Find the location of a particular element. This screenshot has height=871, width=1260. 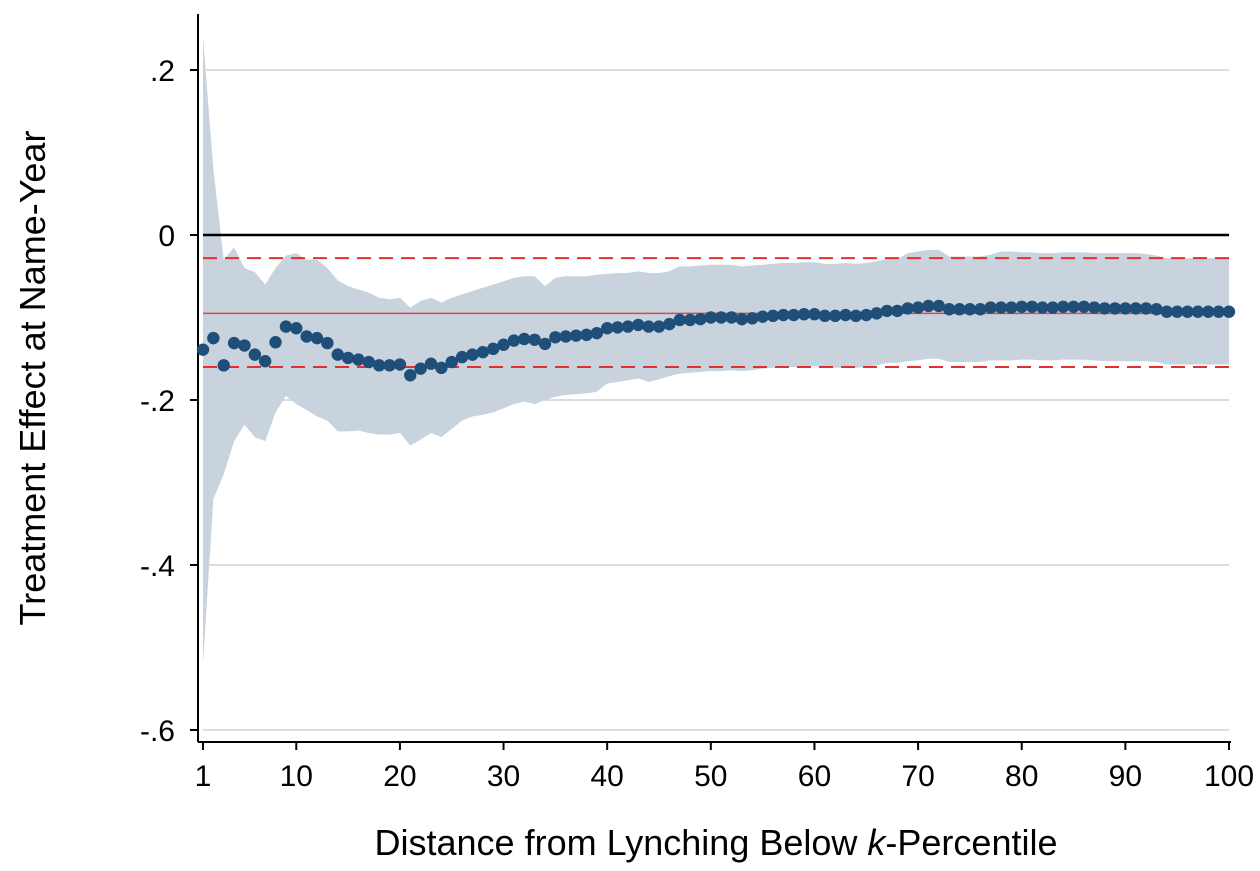

x-tick-label-1: 10 is located at coordinates (296, 776).